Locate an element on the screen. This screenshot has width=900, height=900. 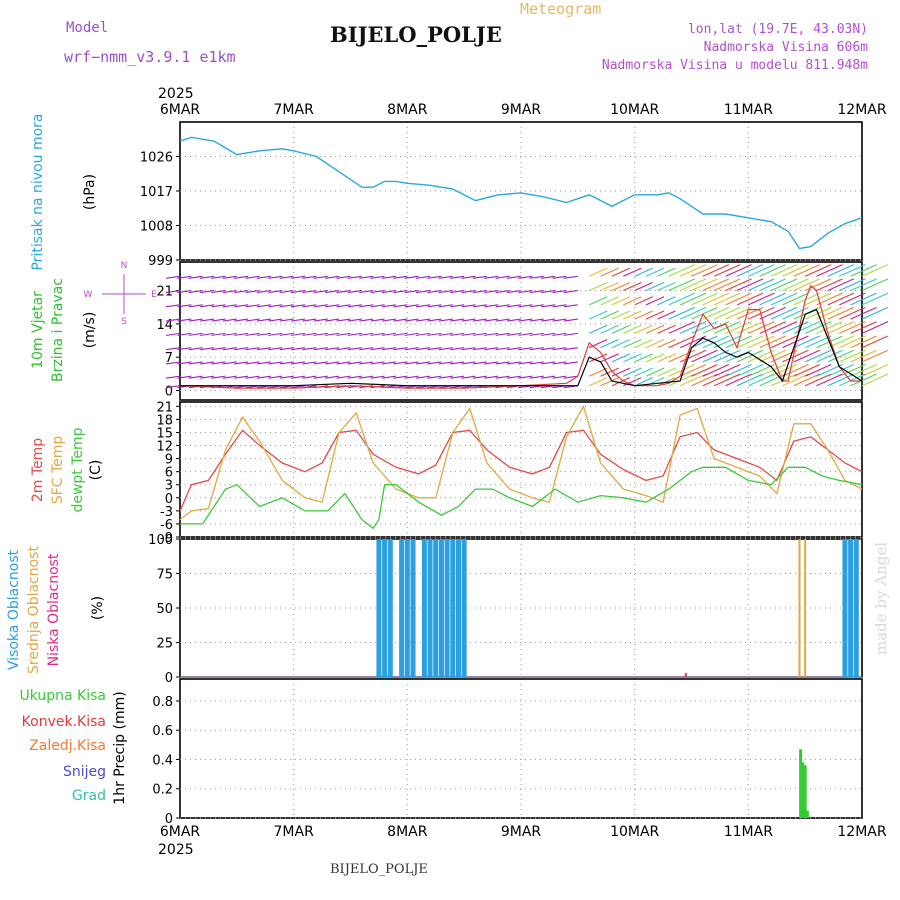
wind-speed-line is located at coordinates (520, 336).